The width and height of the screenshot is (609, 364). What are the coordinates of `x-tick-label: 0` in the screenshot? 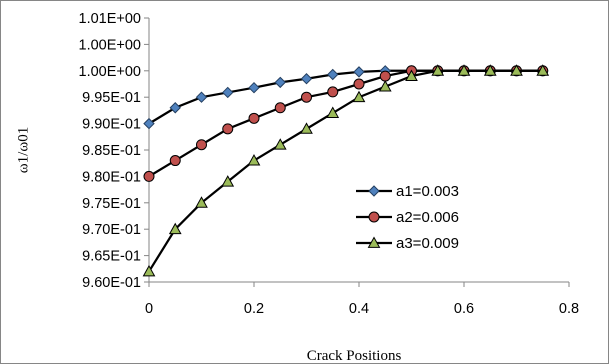 It's located at (149, 309).